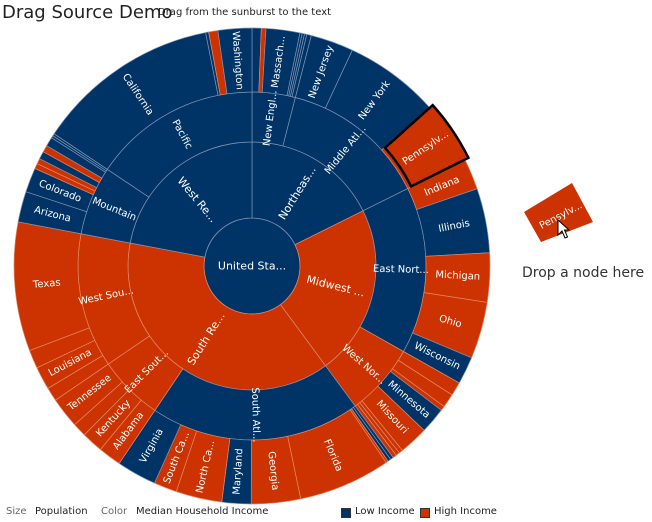 The width and height of the screenshot is (652, 522). Describe the element at coordinates (237, 60) in the screenshot. I see `sunburst-label-washington: Washington` at that location.